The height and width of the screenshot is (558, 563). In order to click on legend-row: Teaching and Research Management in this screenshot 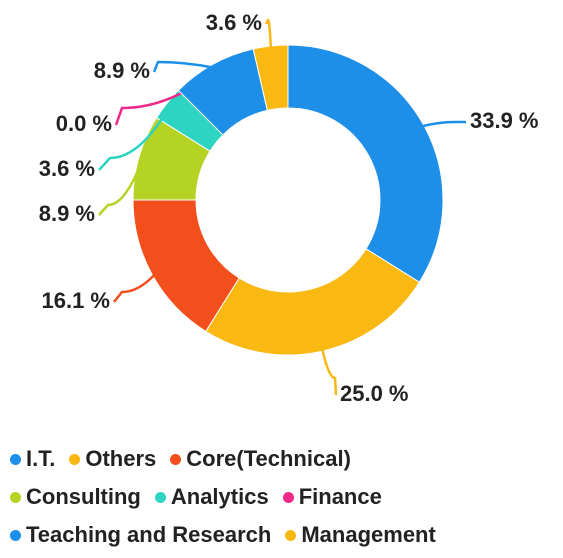, I will do `click(285, 535)`.